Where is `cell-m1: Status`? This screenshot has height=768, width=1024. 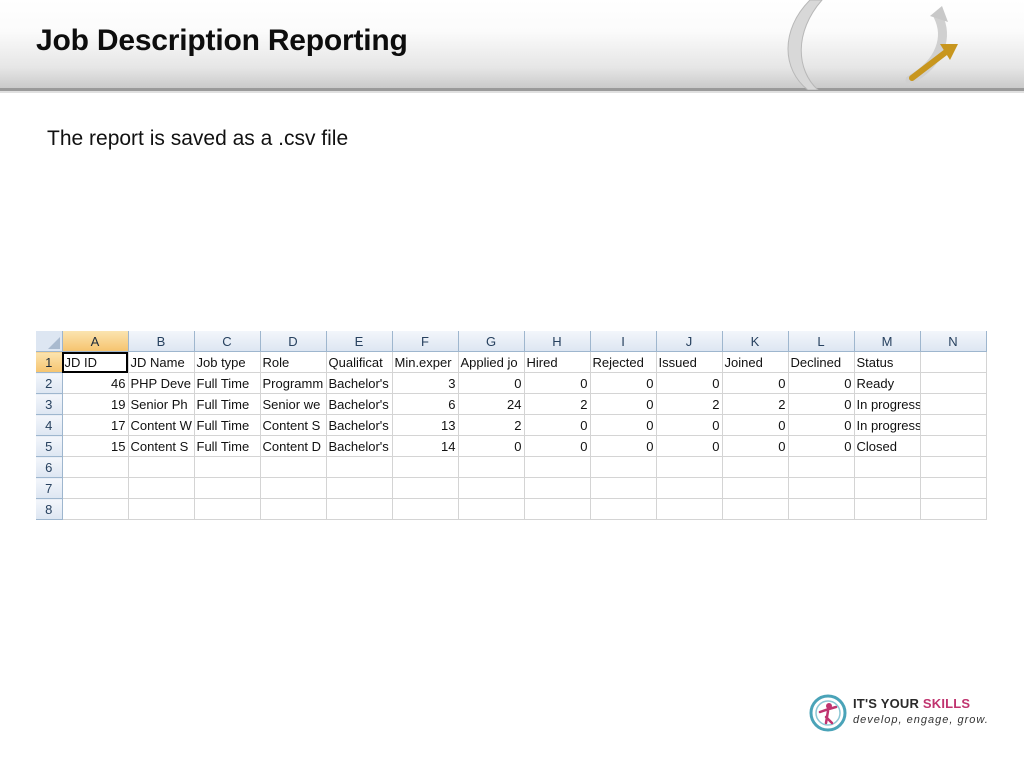
cell-m1: Status is located at coordinates (887, 362).